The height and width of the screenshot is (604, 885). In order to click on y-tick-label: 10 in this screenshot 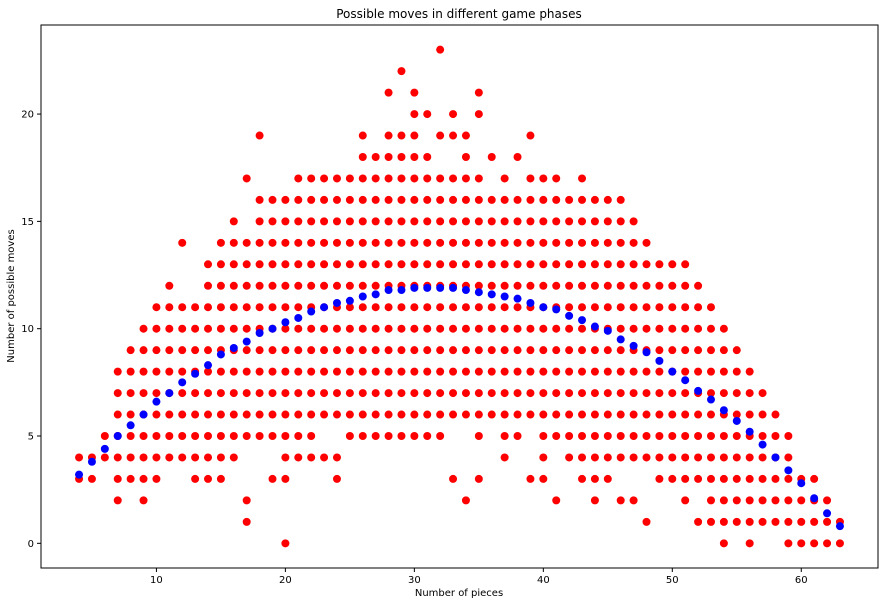, I will do `click(27, 329)`.